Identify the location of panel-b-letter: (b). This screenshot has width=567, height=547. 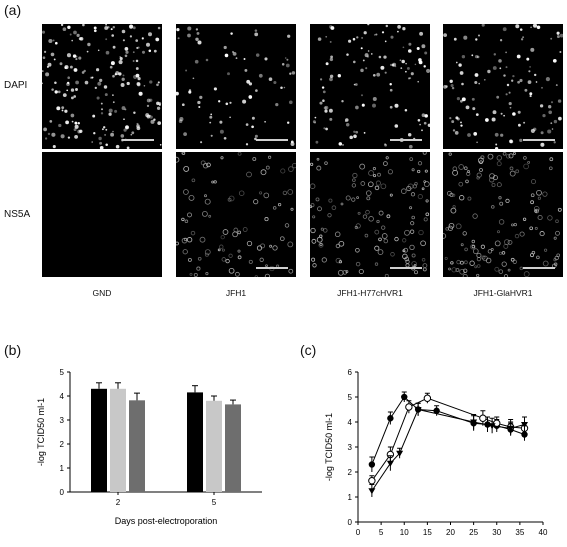
(13, 350).